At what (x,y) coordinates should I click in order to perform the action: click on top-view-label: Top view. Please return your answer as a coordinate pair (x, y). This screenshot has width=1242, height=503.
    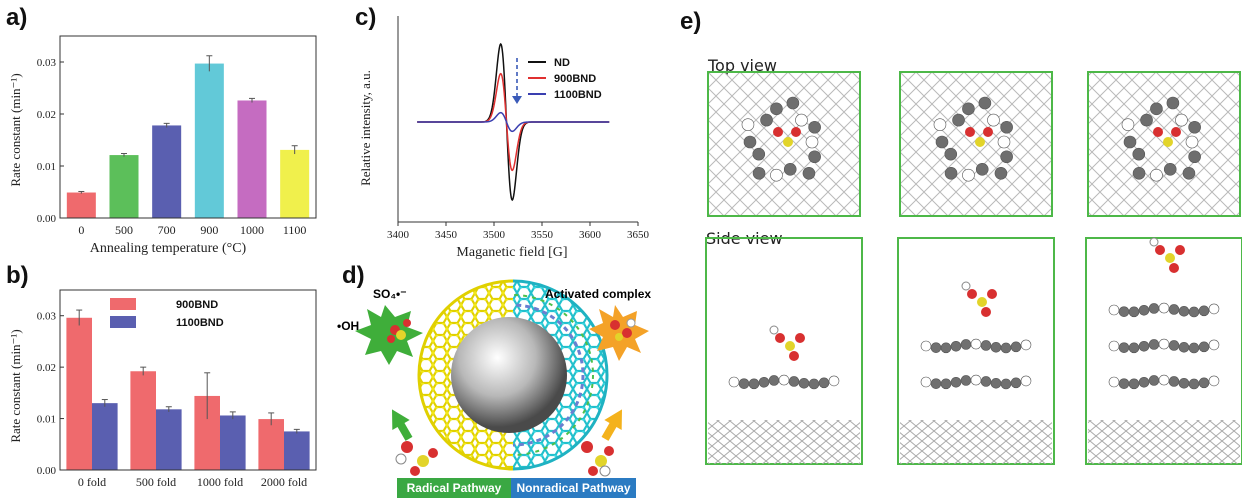
    Looking at the image, I should click on (742, 65).